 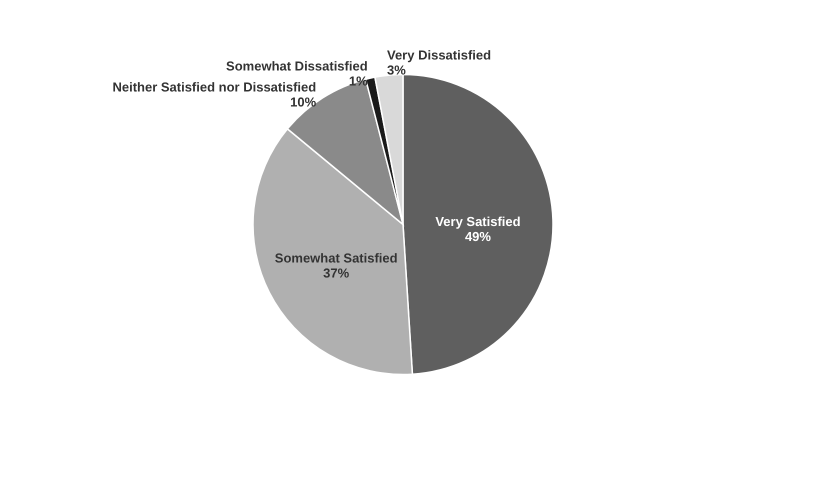 What do you see at coordinates (303, 102) in the screenshot?
I see `data-label: 10%` at bounding box center [303, 102].